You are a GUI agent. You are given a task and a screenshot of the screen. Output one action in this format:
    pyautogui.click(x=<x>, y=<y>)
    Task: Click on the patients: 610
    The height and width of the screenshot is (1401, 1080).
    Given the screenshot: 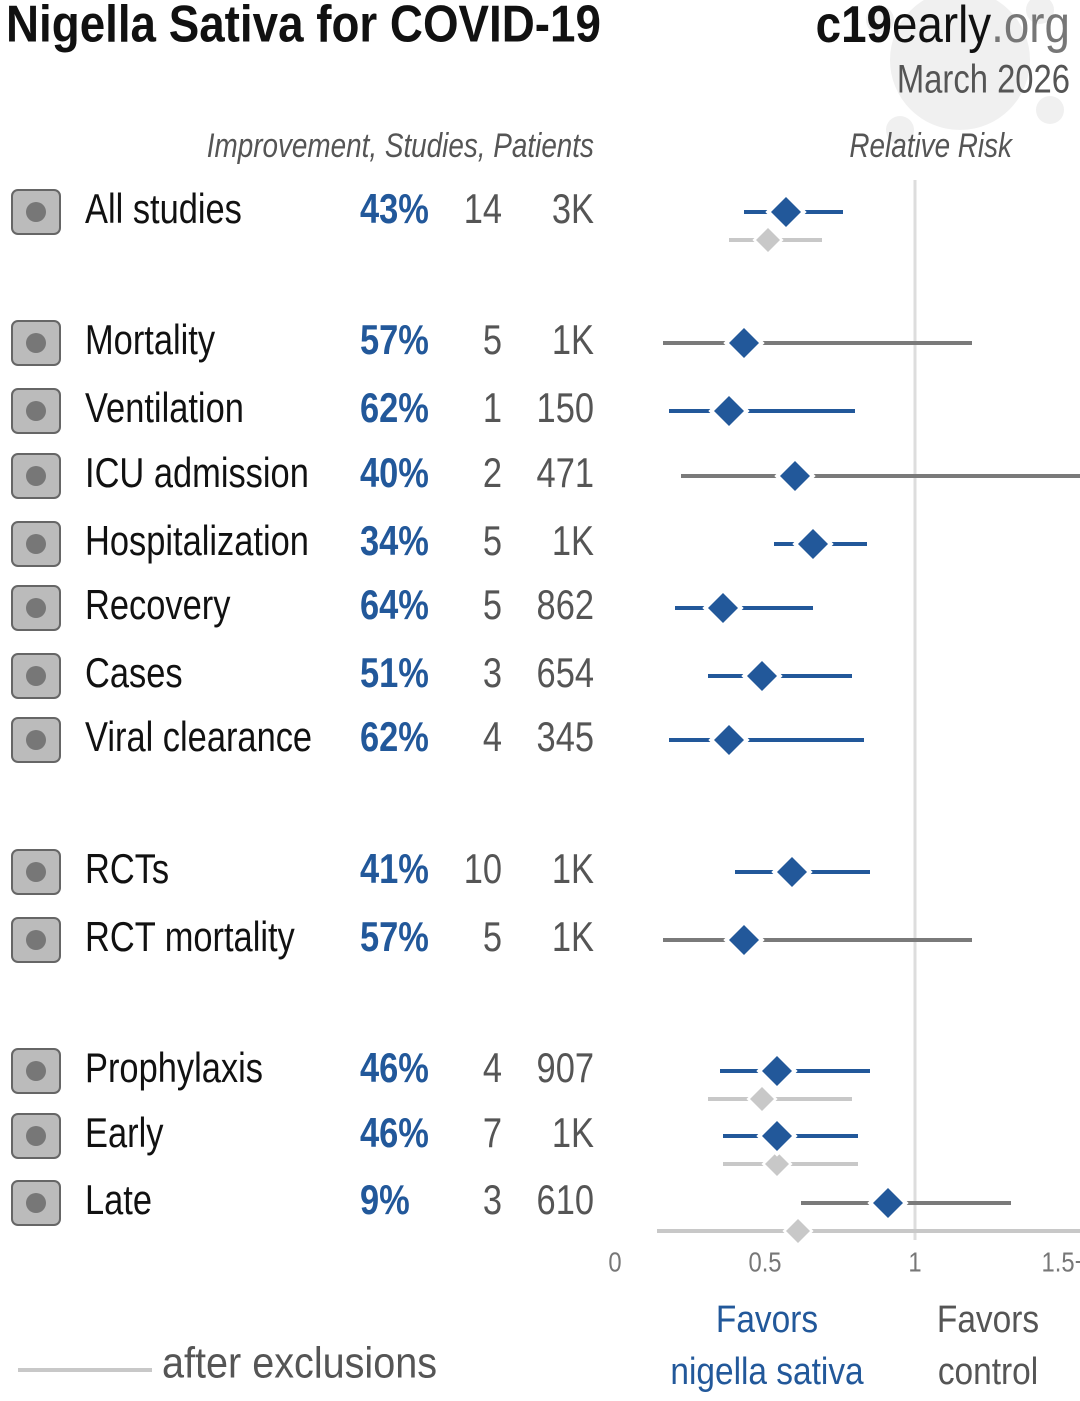 What is the action you would take?
    pyautogui.click(x=565, y=1200)
    